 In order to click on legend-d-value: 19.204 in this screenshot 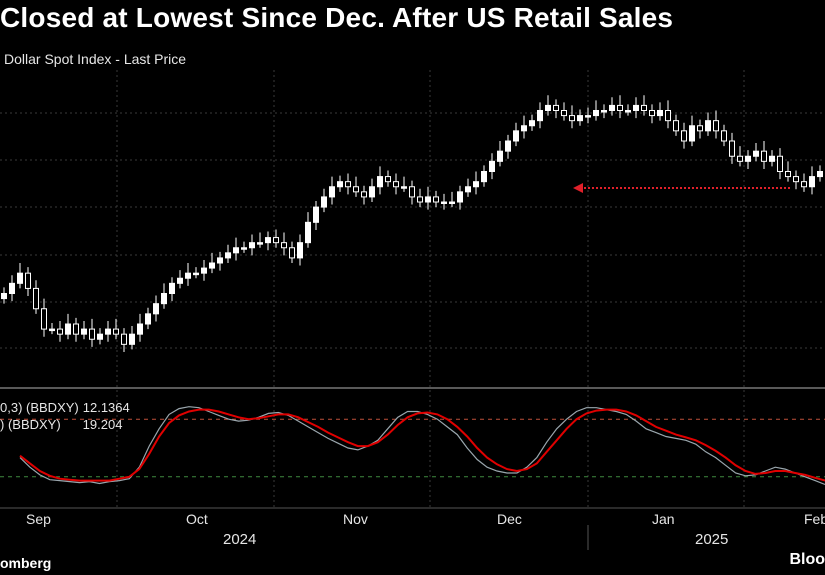, I will do `click(102, 424)`.